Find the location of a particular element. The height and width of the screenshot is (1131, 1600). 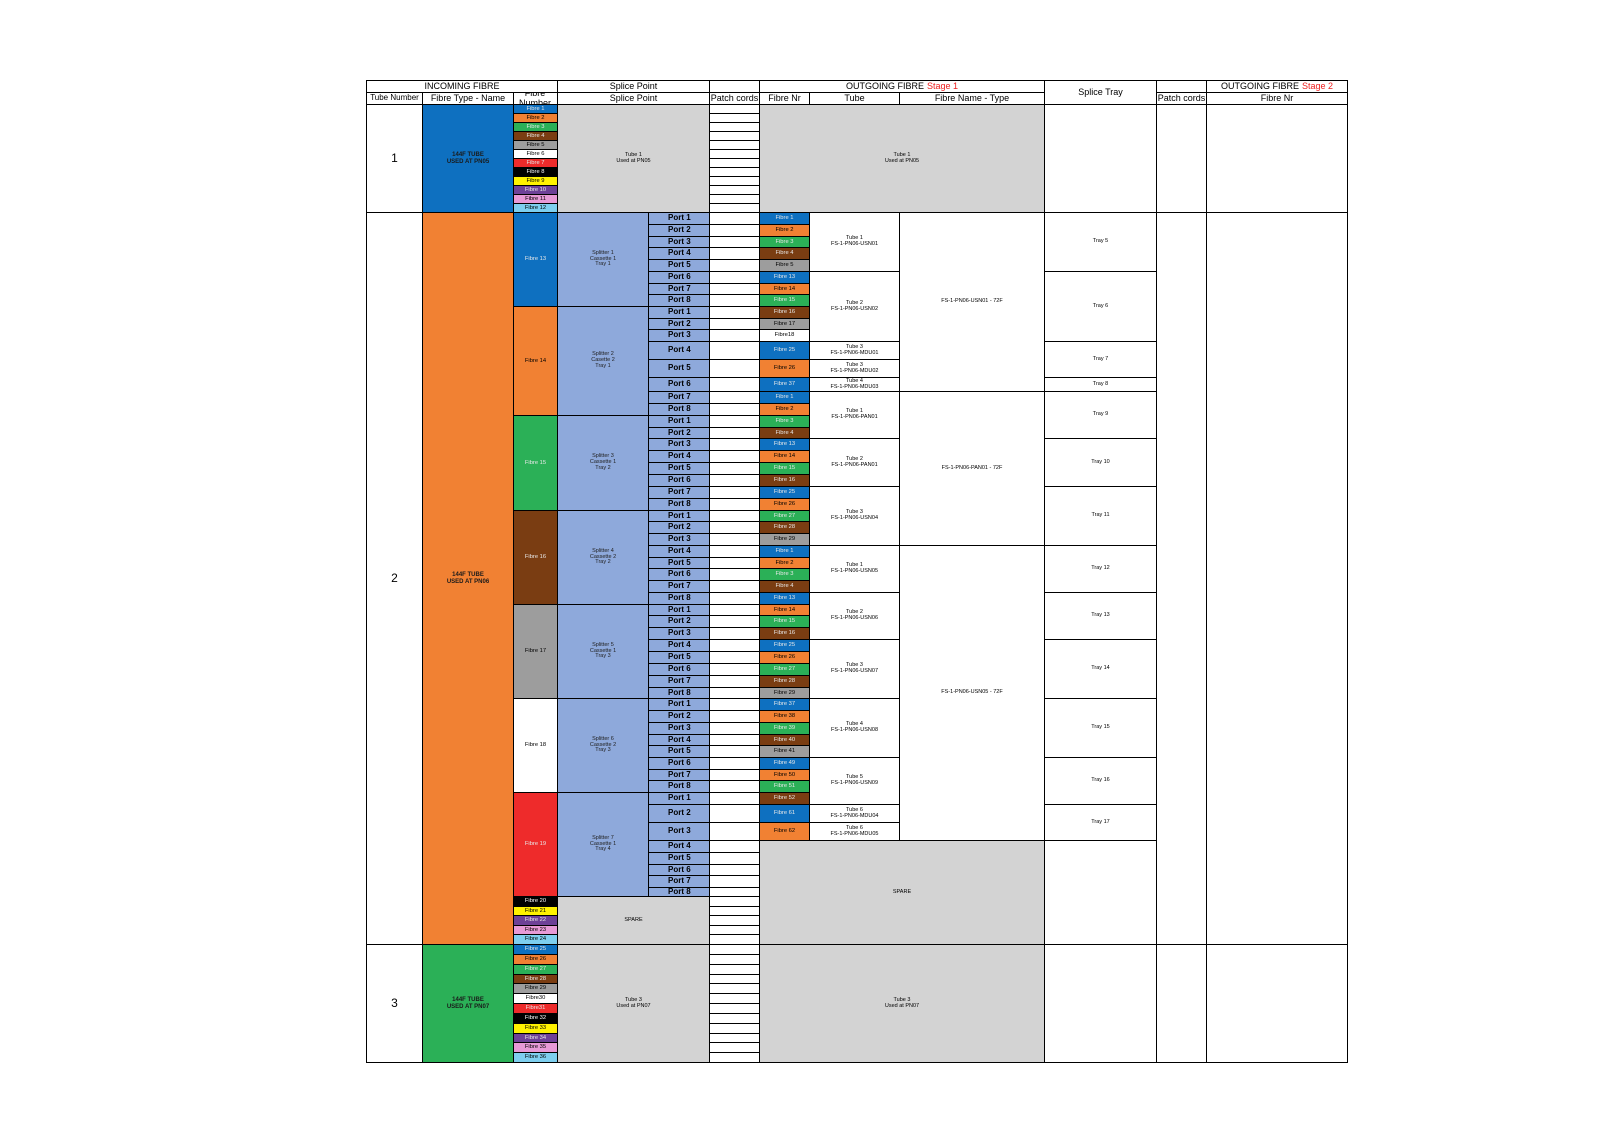

incoming-fibre: Fibre 19 is located at coordinates (535, 844).